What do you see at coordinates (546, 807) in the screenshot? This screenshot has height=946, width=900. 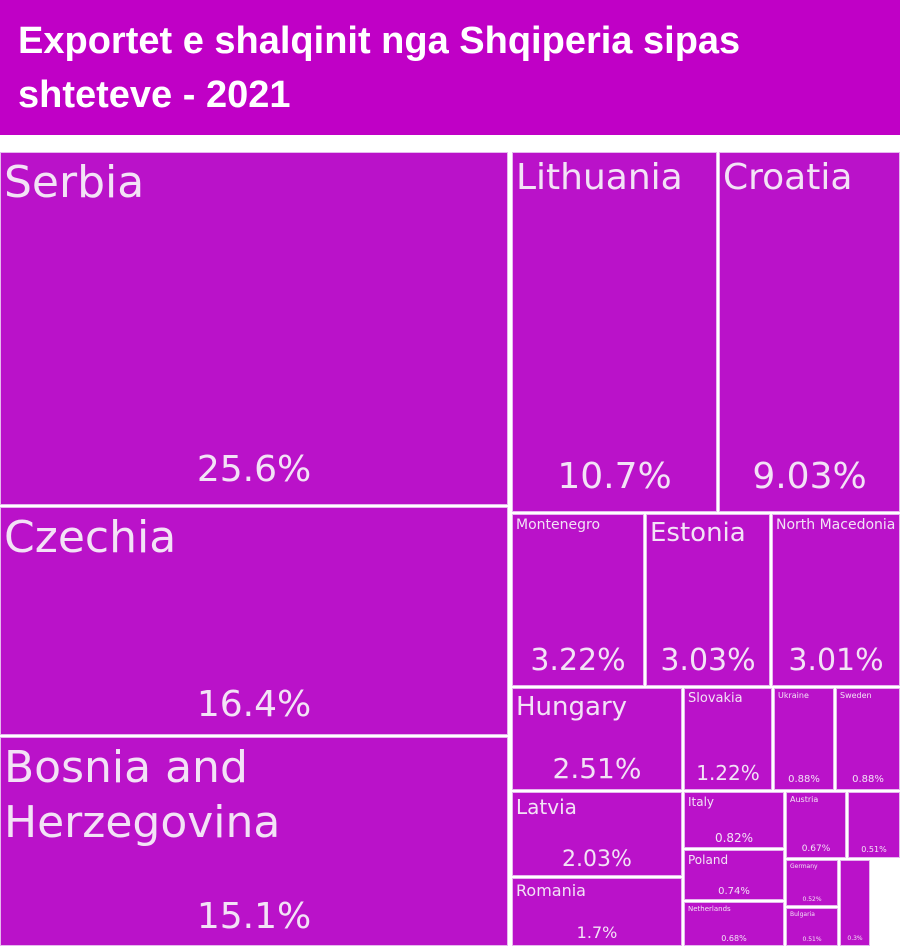 I see `tile-label: Latvia` at bounding box center [546, 807].